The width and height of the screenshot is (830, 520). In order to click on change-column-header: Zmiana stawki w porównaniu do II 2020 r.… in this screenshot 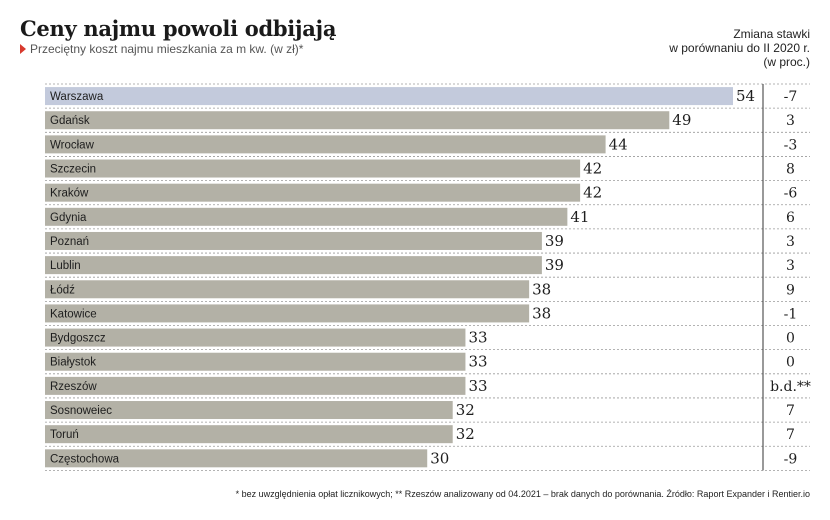, I will do `click(739, 48)`.